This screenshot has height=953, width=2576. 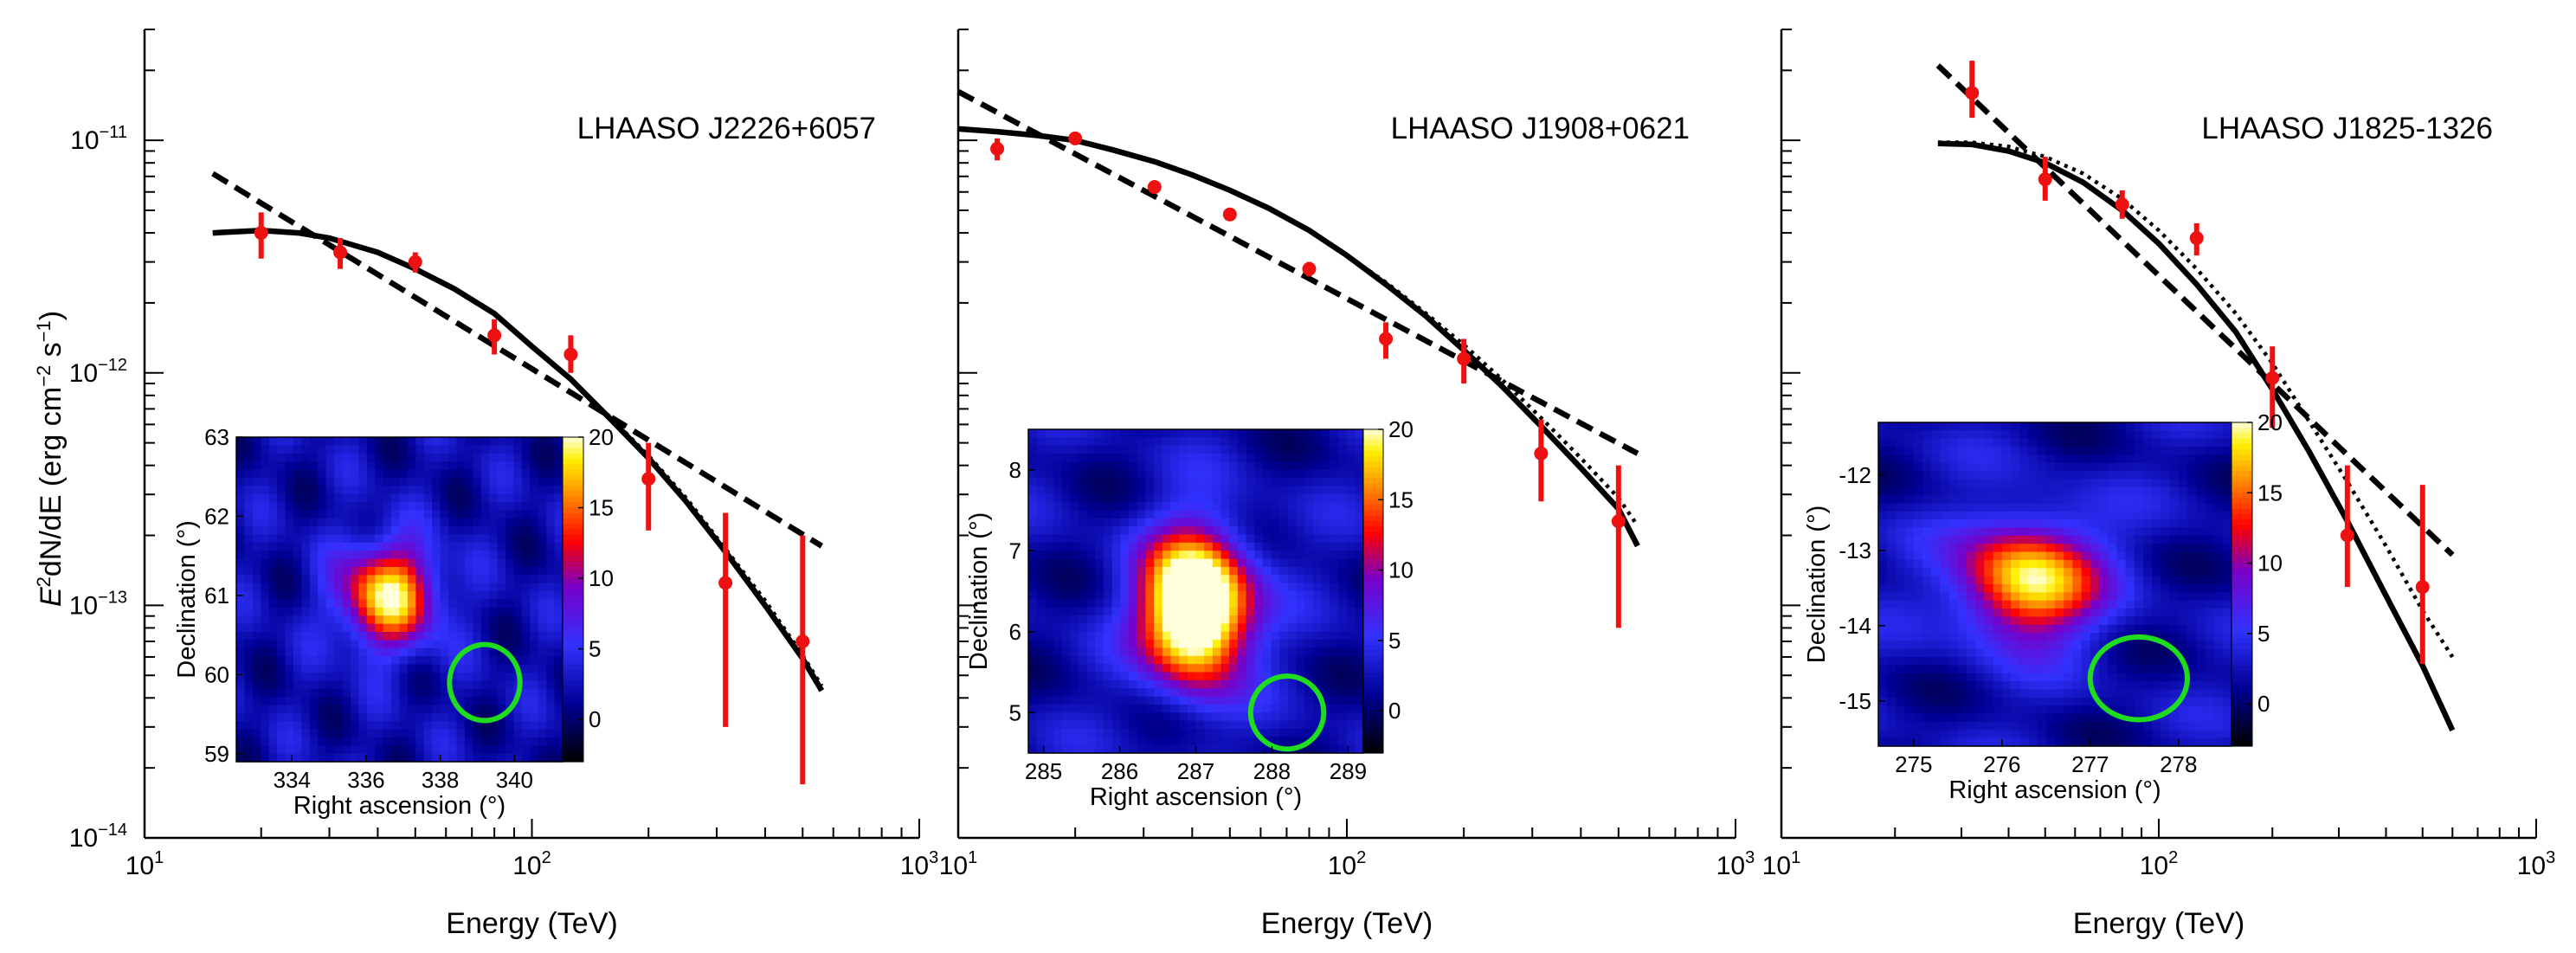 I want to click on inset-y-tick-label: 8, so click(x=1015, y=470).